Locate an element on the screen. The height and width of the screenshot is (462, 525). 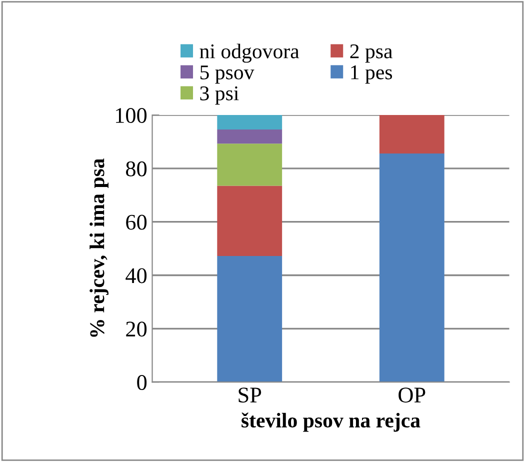
y-tick-label: 20 is located at coordinates (136, 329).